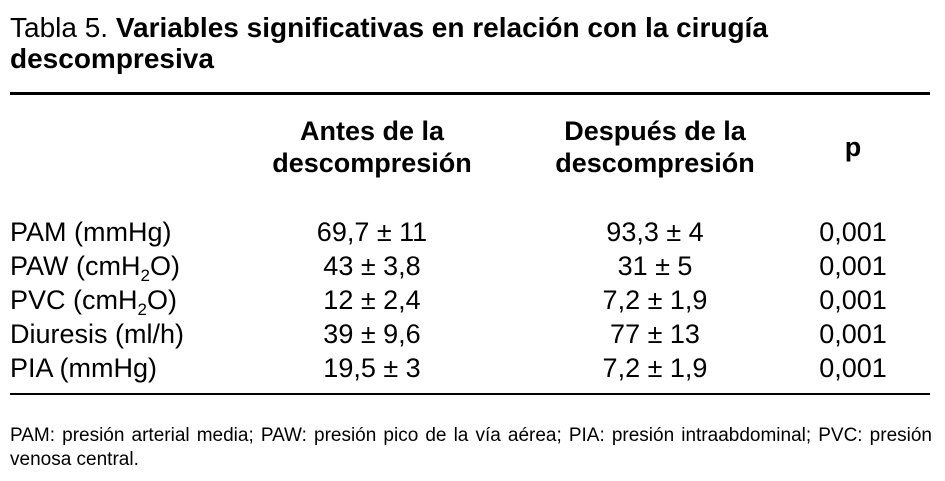  Describe the element at coordinates (372, 368) in the screenshot. I see `table-cell: 19,5 ± 3` at that location.